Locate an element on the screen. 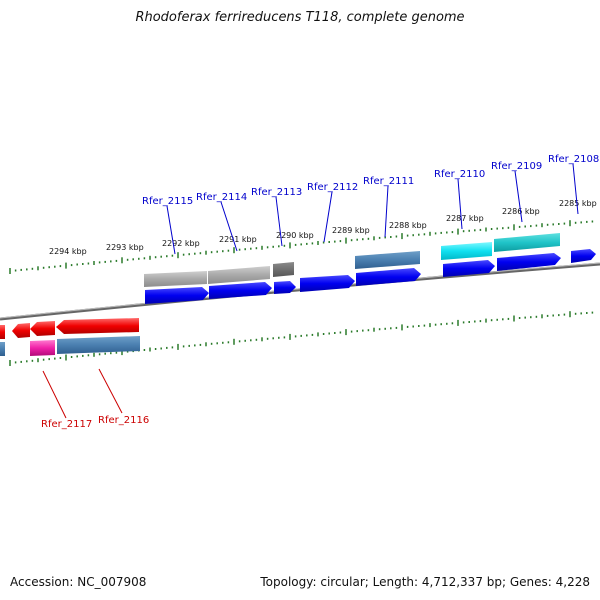 The height and width of the screenshot is (600, 600). forward-cog-bars is located at coordinates (352, 260).